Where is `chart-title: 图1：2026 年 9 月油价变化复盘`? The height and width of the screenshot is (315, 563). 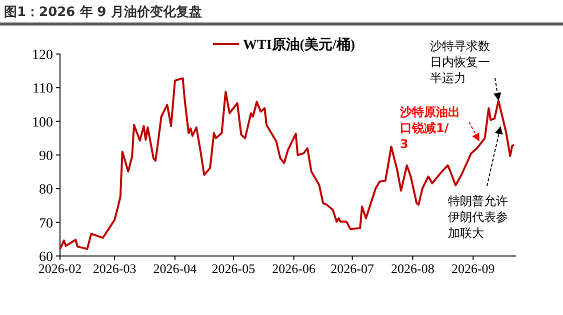
chart-title: 图1：2026 年 9 月油价变化复盘 is located at coordinates (103, 12).